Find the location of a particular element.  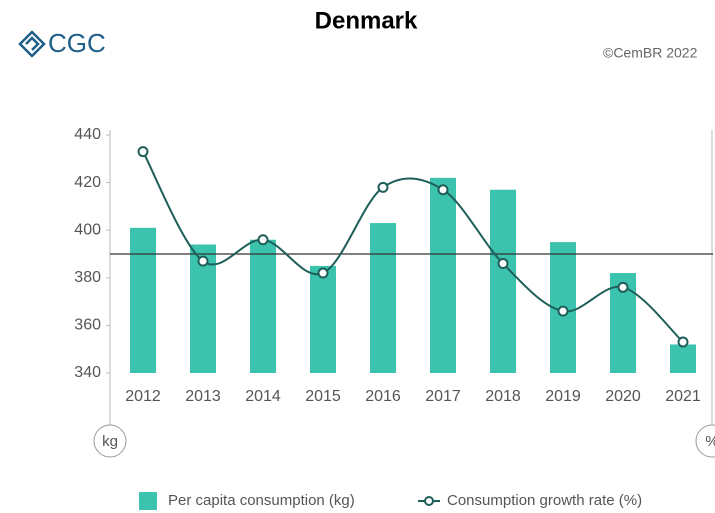

x-tick-label: 2020 is located at coordinates (623, 396).